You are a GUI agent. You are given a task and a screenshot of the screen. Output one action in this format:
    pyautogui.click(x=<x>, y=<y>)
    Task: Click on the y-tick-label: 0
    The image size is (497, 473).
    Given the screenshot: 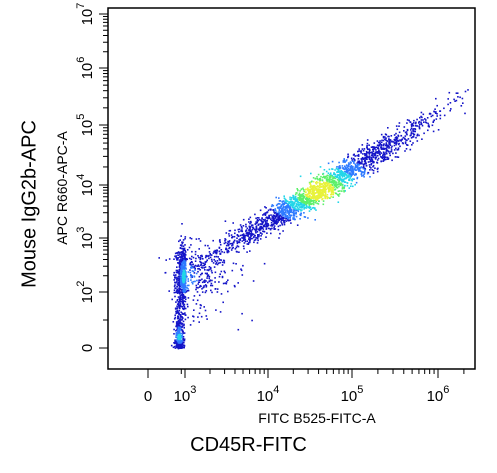 What is the action you would take?
    pyautogui.click(x=87, y=348)
    